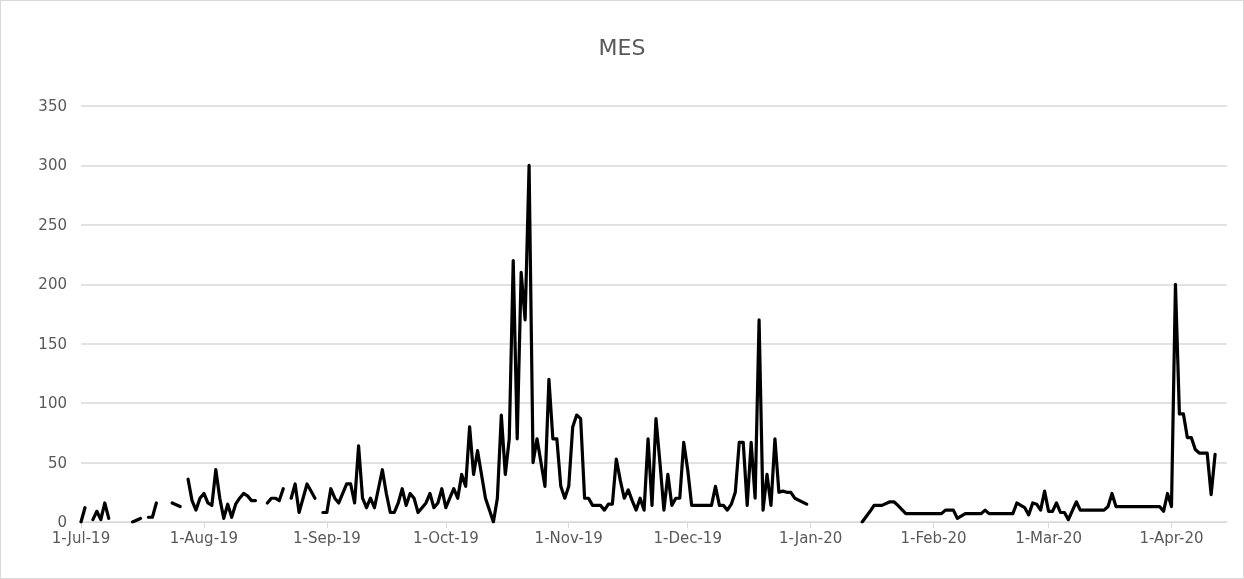  What do you see at coordinates (810, 537) in the screenshot?
I see `x-tick-label: 1-Jan-20` at bounding box center [810, 537].